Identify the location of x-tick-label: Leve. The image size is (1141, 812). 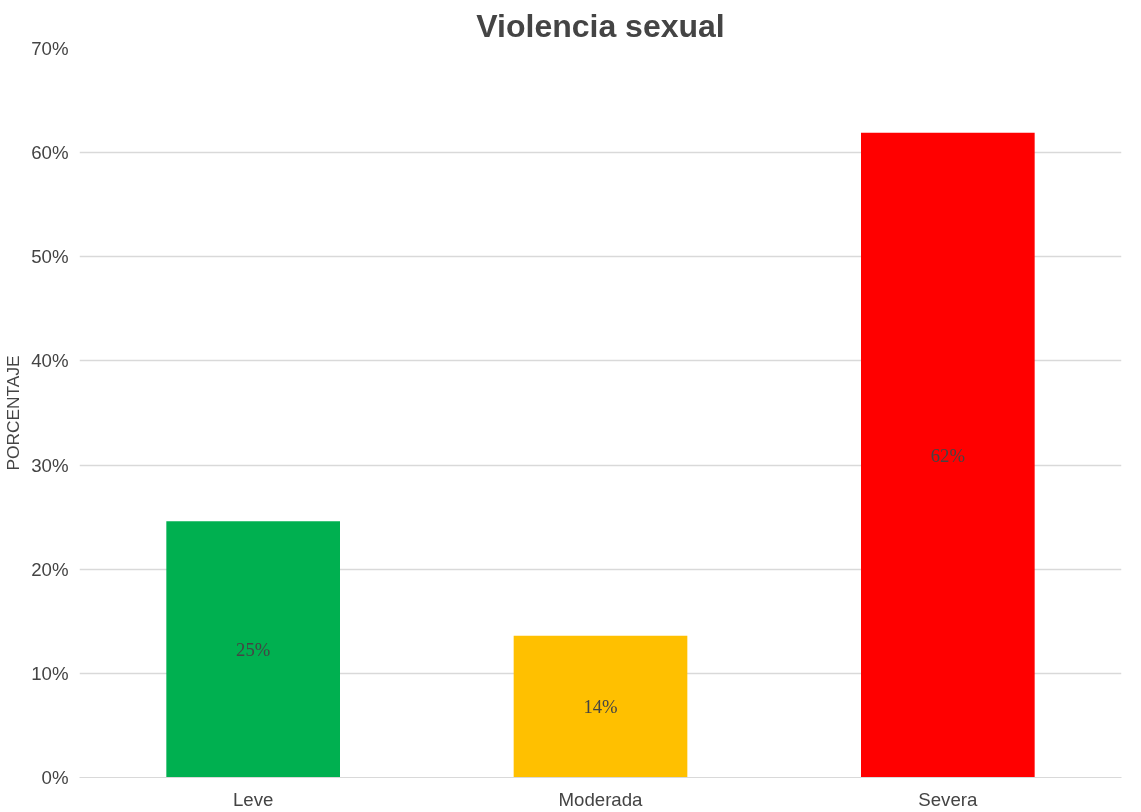
(253, 799).